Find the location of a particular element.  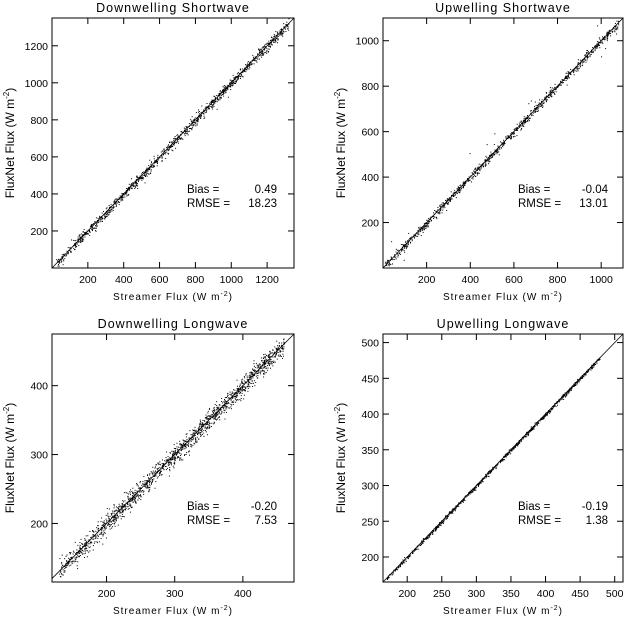

y-tick-label: 1000 is located at coordinates (368, 42).